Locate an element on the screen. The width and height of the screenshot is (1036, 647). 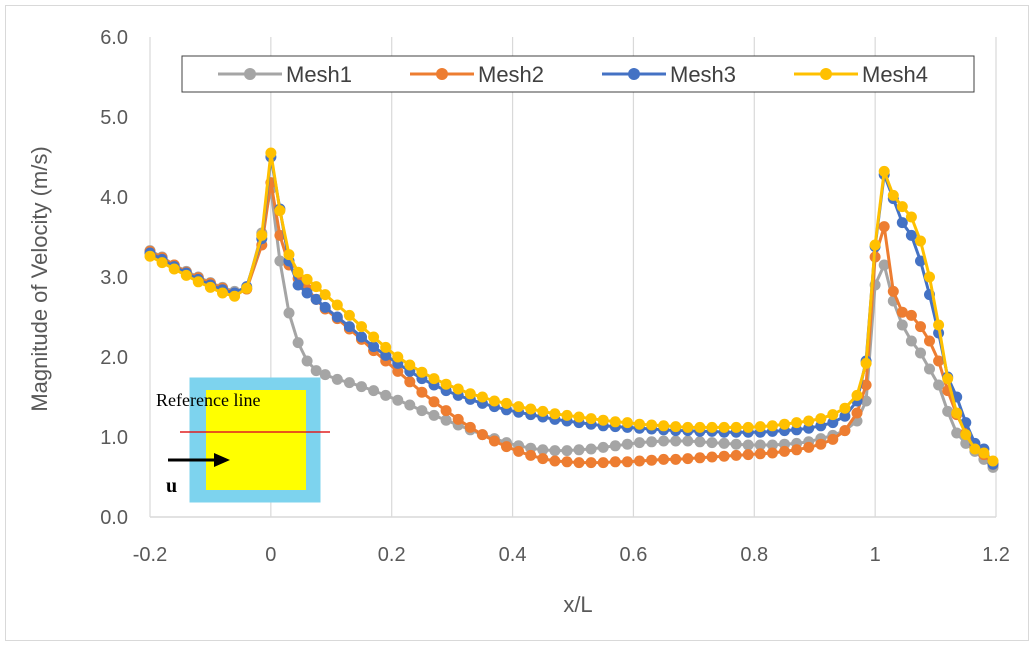
reference-line-inset: Reference line u is located at coordinates (243, 440).